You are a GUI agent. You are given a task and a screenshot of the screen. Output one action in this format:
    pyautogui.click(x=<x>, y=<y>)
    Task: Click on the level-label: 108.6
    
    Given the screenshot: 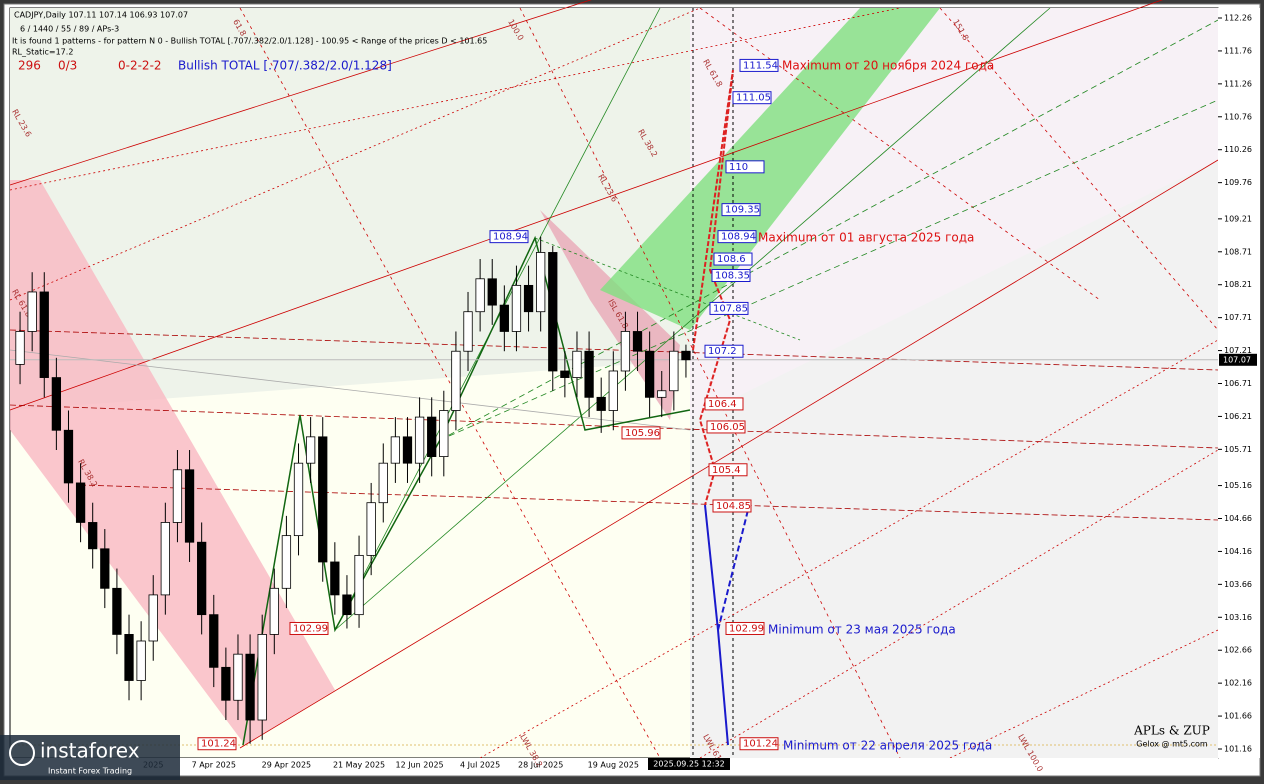 What is the action you would take?
    pyautogui.click(x=731, y=259)
    